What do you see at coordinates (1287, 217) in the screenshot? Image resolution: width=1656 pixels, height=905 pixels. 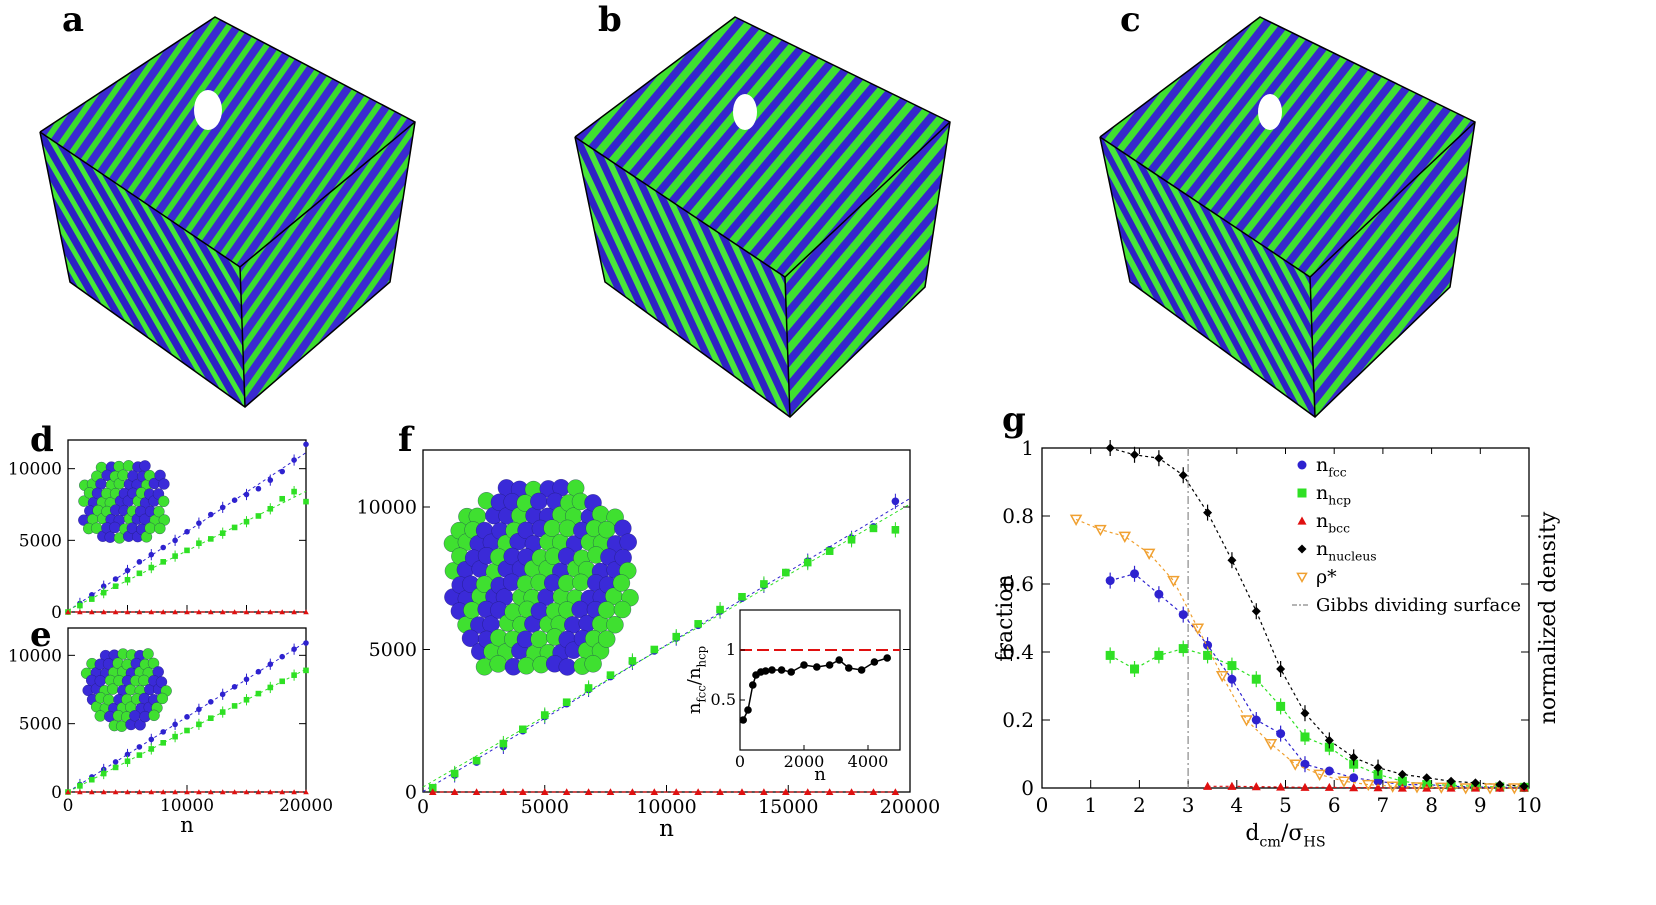 I see `cube-render-c` at bounding box center [1287, 217].